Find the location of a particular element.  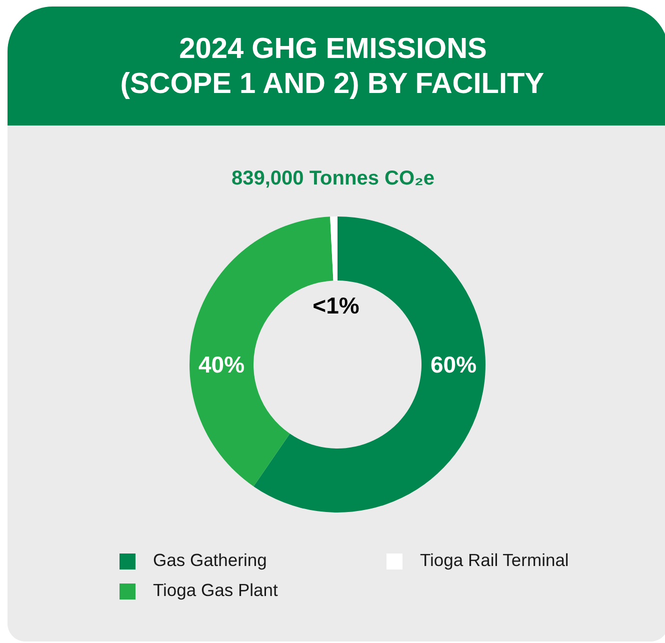

chart-title: 2024 GHG EMISSIONS (SCOPE 1 AND 2) BY FACILITY is located at coordinates (332, 66).